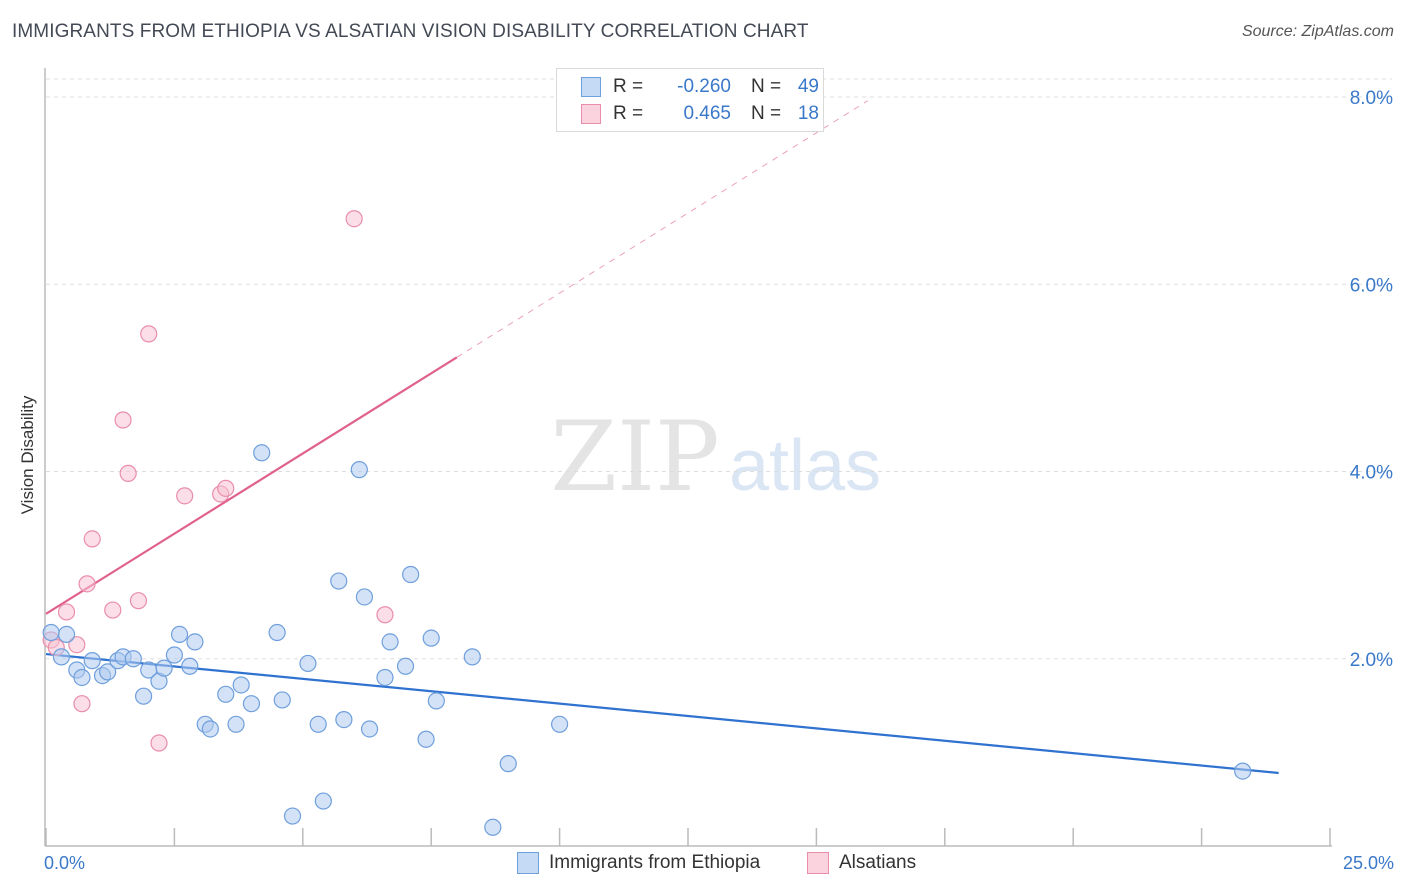 Image resolution: width=1406 pixels, height=892 pixels. Describe the element at coordinates (251, 485) in the screenshot. I see `alsatians-trend-line` at that location.